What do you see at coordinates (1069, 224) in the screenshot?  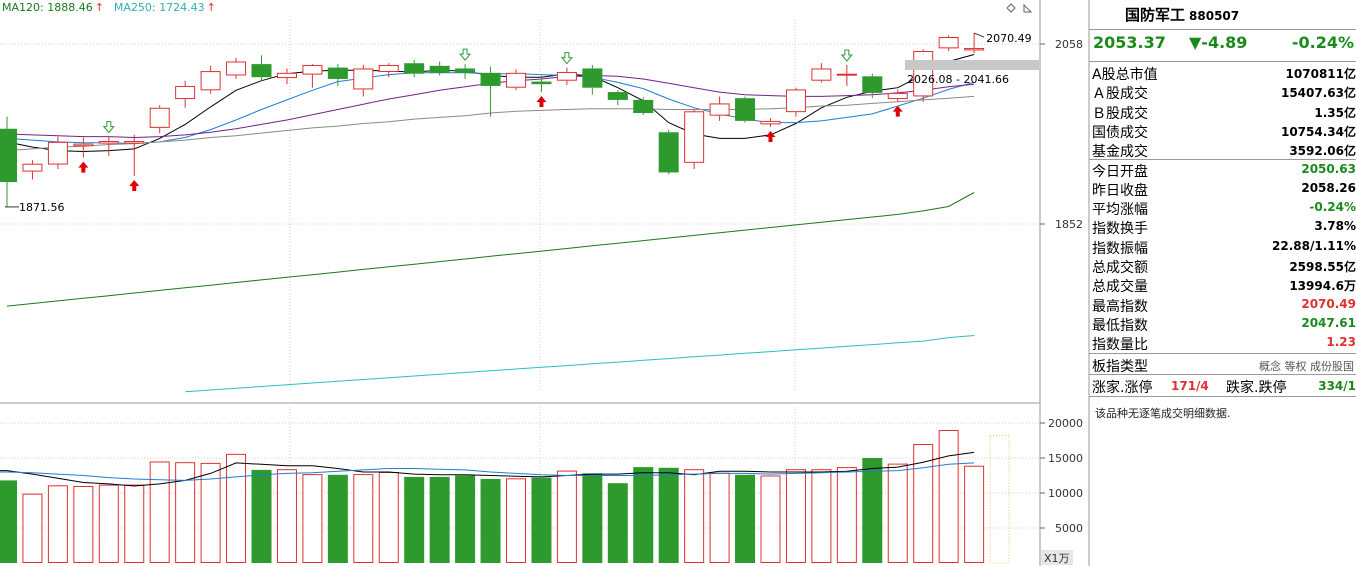 I see `price-tick-label: 1852` at bounding box center [1069, 224].